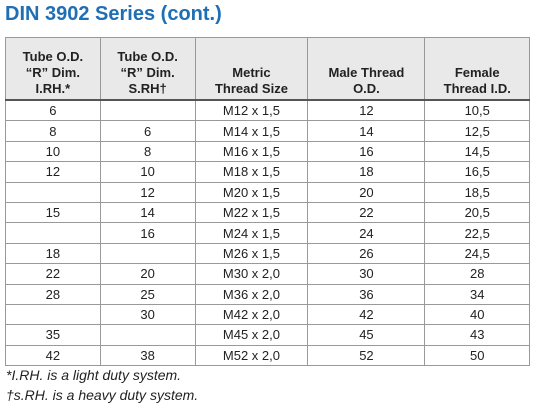 The width and height of the screenshot is (537, 415). I want to click on header-line: Metric, so click(251, 72).